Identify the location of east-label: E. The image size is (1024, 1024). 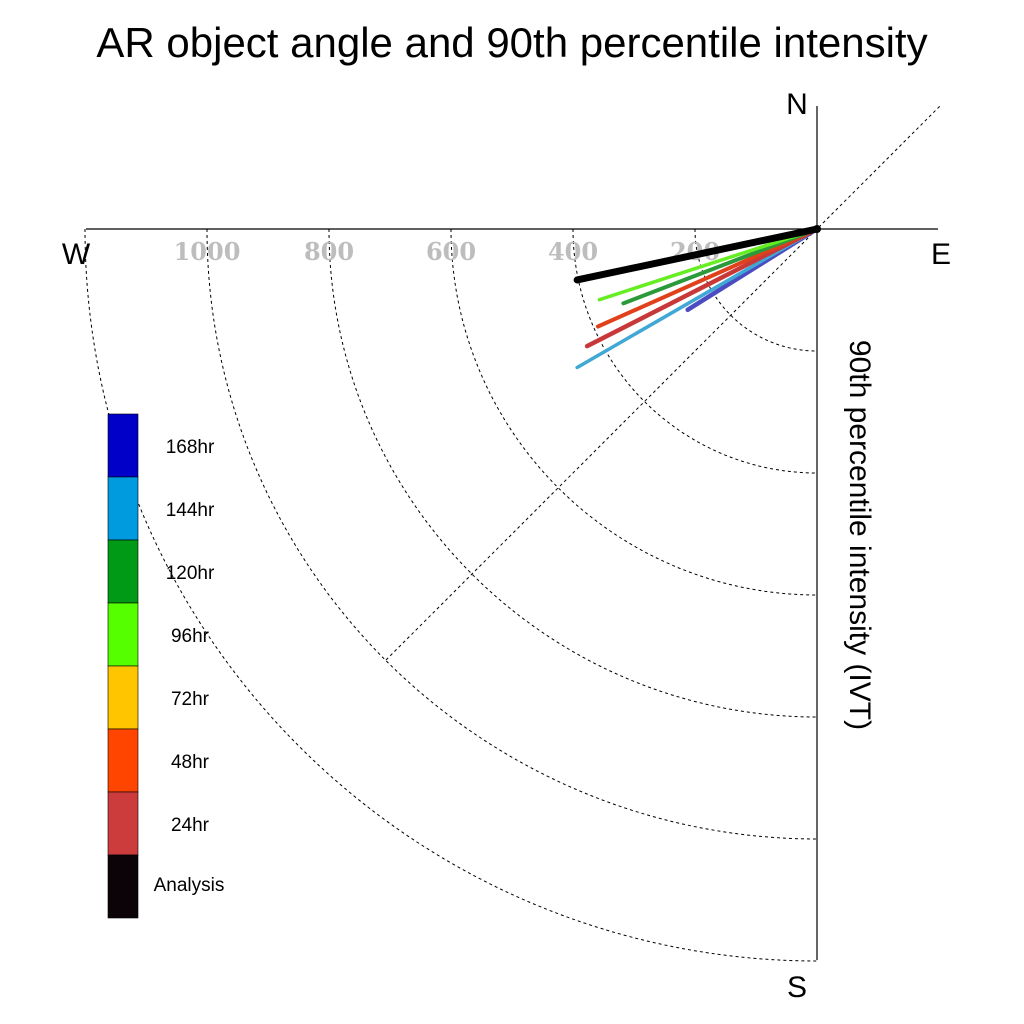
(941, 254).